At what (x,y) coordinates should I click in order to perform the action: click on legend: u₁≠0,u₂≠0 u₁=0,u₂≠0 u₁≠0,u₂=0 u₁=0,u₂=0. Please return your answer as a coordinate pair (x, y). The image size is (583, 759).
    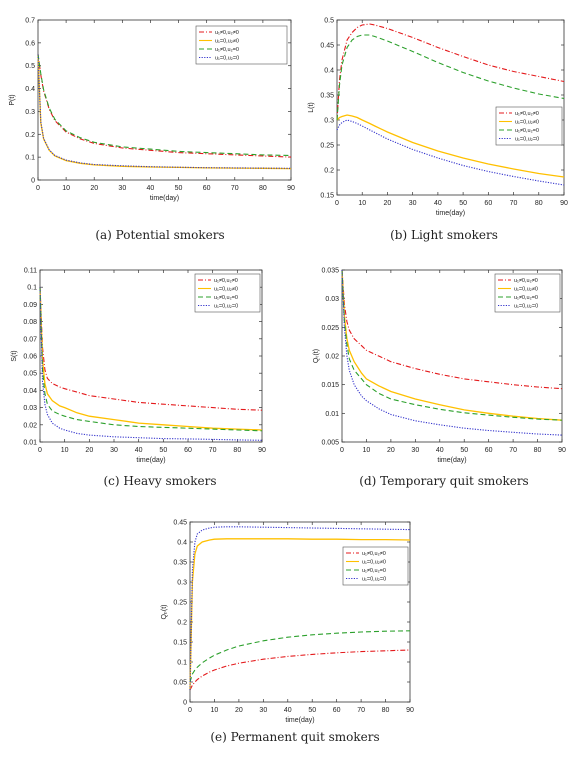
    Looking at the image, I should click on (529, 126).